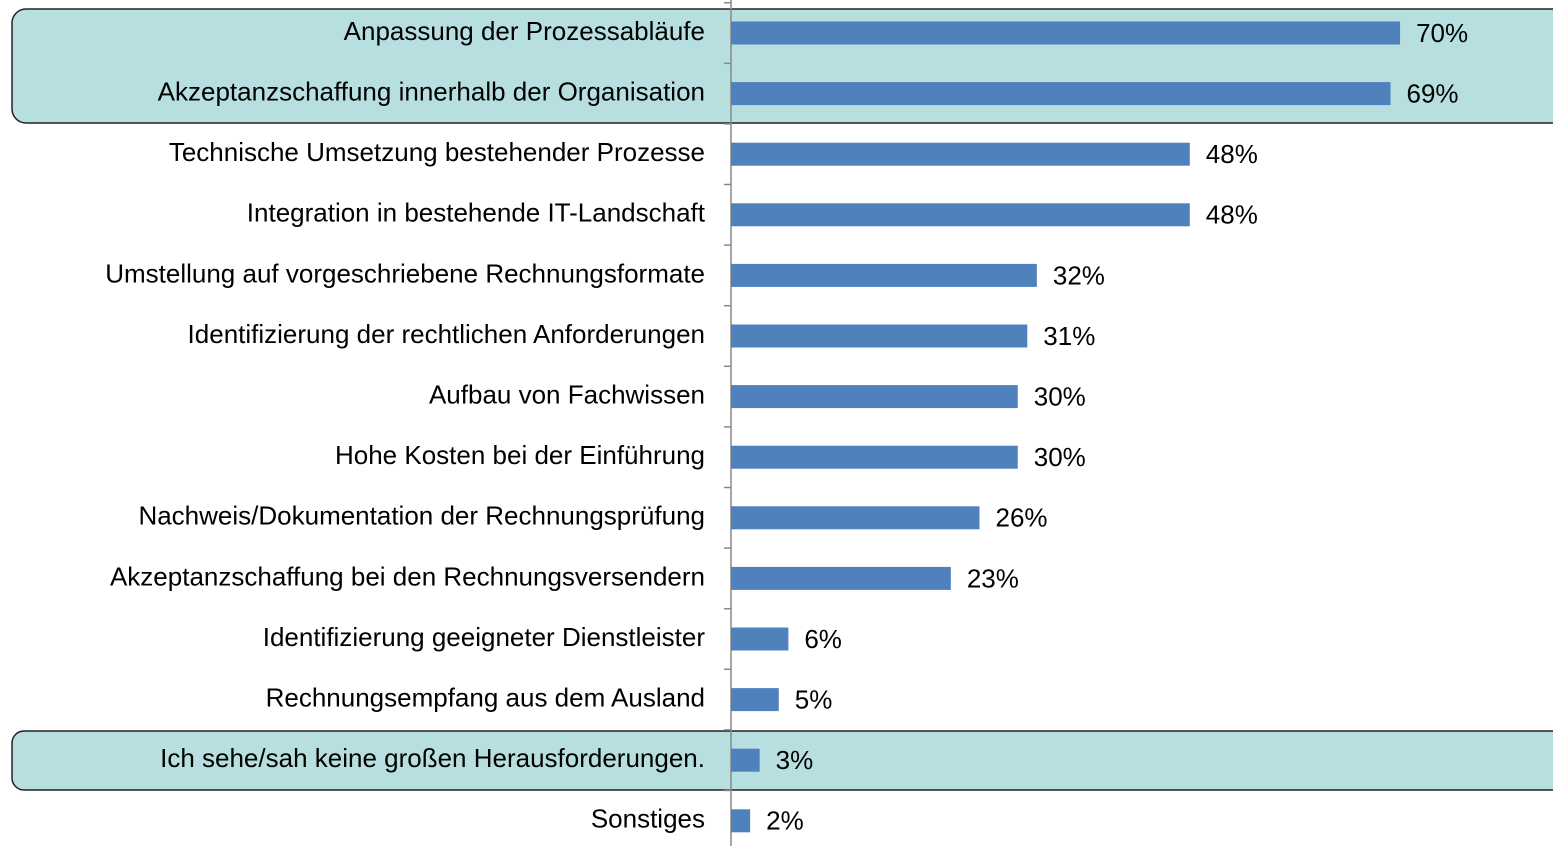  What do you see at coordinates (1022, 518) in the screenshot?
I see `value-label: 26%` at bounding box center [1022, 518].